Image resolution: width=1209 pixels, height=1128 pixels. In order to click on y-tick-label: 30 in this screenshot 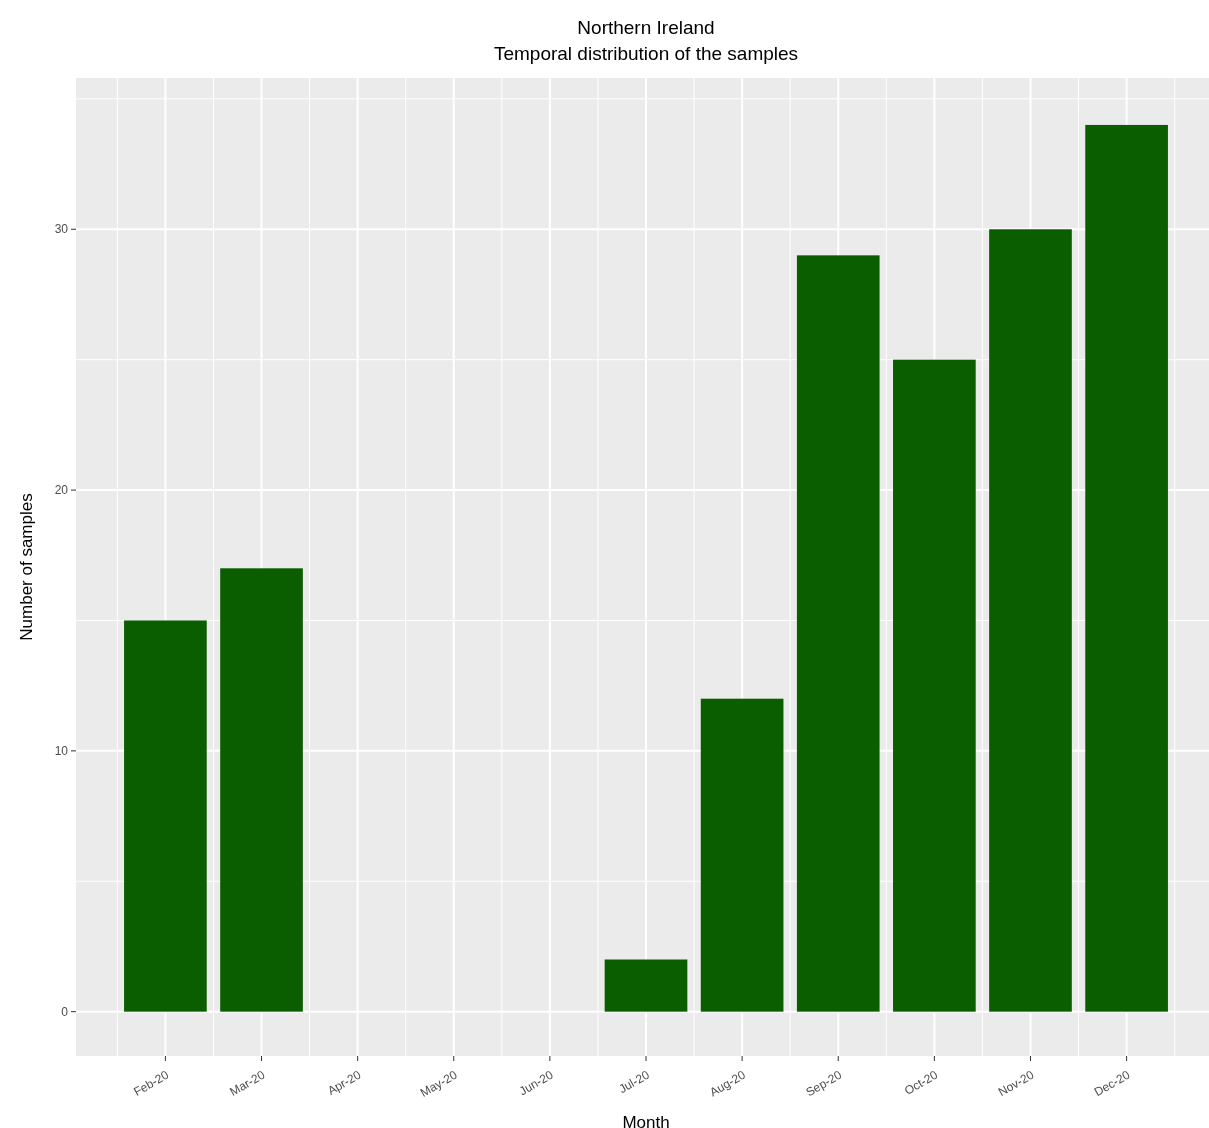, I will do `click(61, 229)`.